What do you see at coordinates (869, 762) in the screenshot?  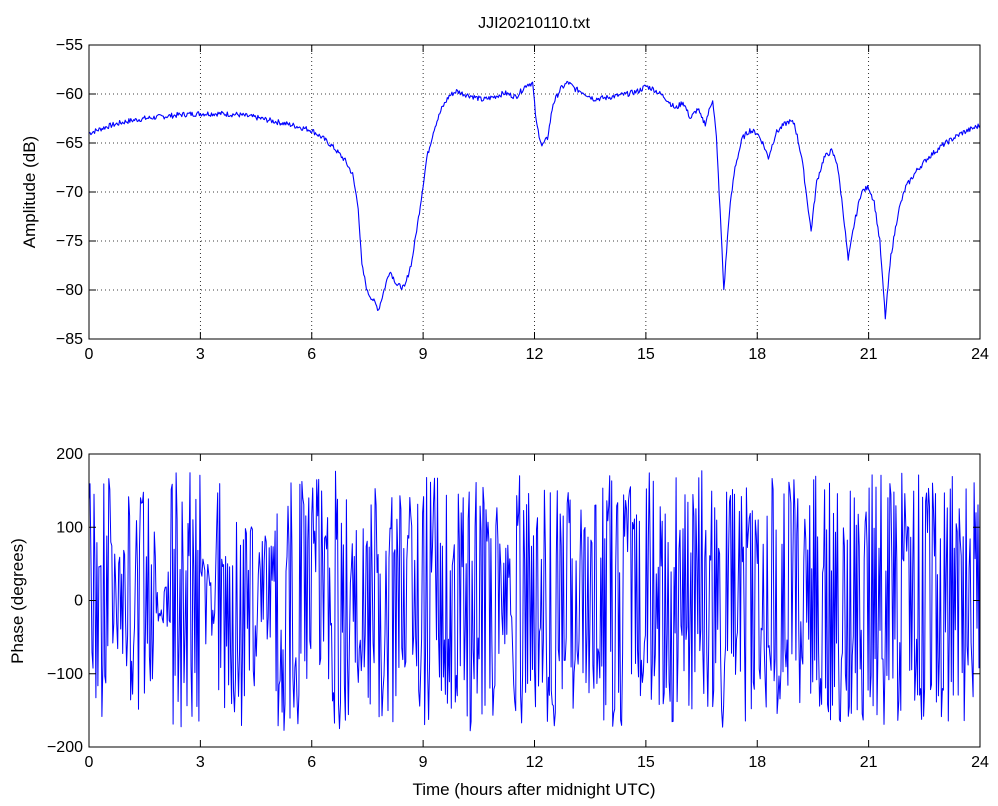 I see `phase-x-tick-label: 21` at bounding box center [869, 762].